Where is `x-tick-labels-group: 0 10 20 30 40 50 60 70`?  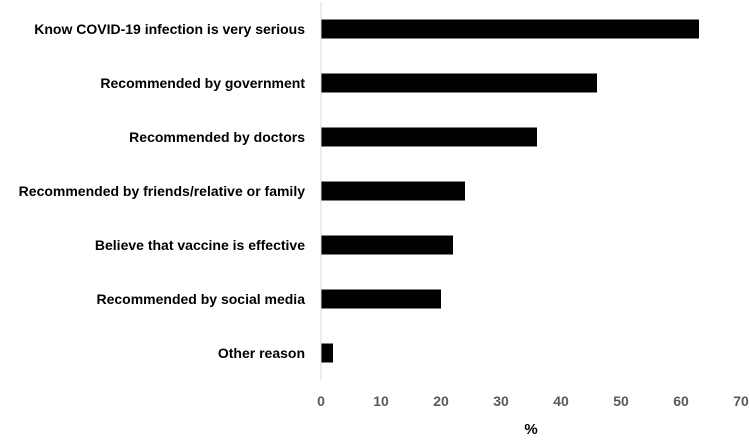
x-tick-labels-group: 0 10 20 30 40 50 60 70 is located at coordinates (533, 401).